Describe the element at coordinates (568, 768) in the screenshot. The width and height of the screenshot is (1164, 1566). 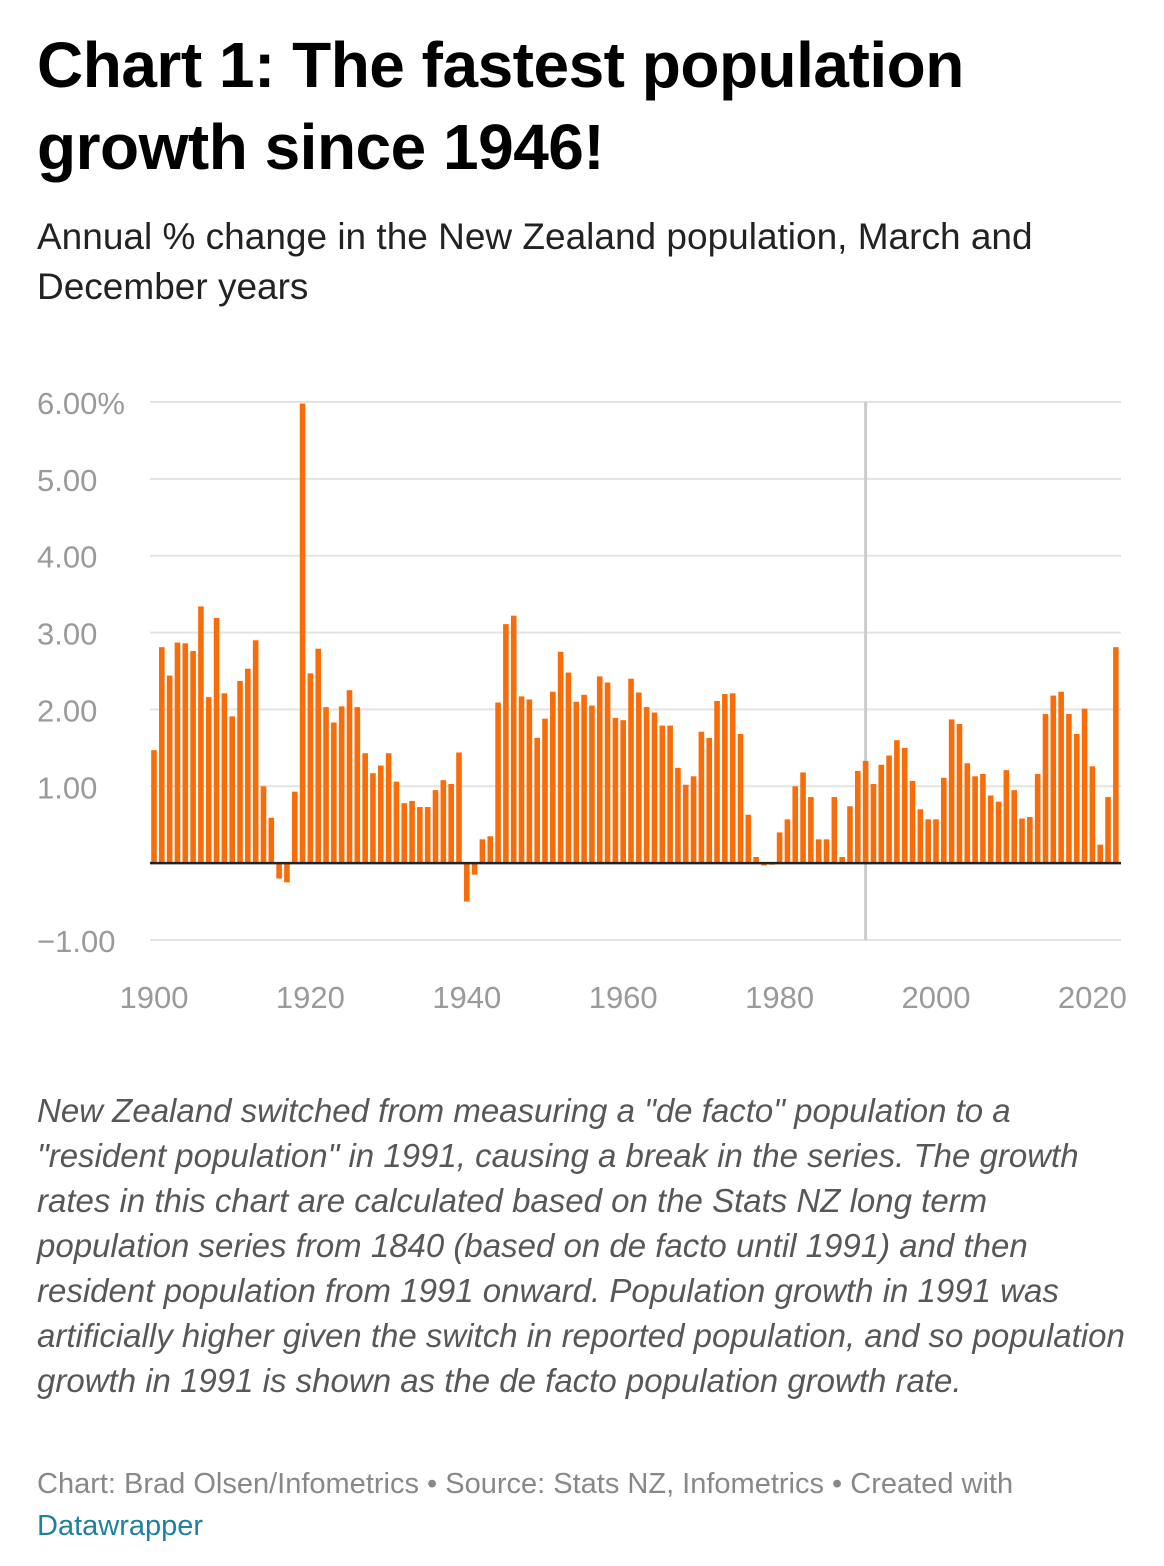
I see `bar-1953` at that location.